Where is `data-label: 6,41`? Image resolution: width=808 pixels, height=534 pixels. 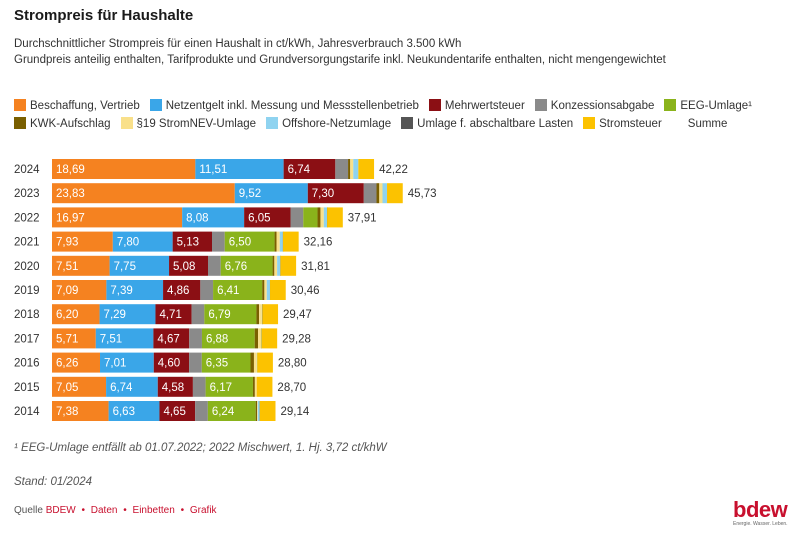
data-label: 6,41 is located at coordinates (228, 291).